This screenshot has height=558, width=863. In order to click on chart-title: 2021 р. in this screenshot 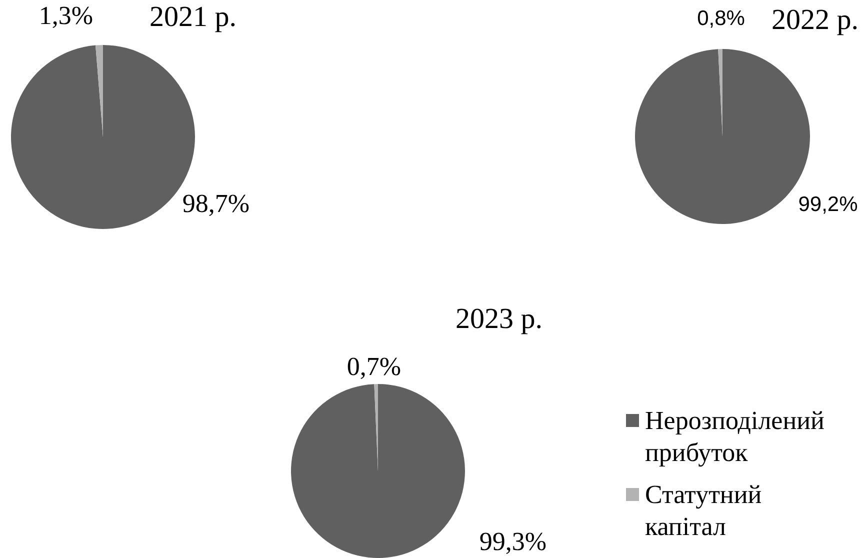, I will do `click(193, 17)`.